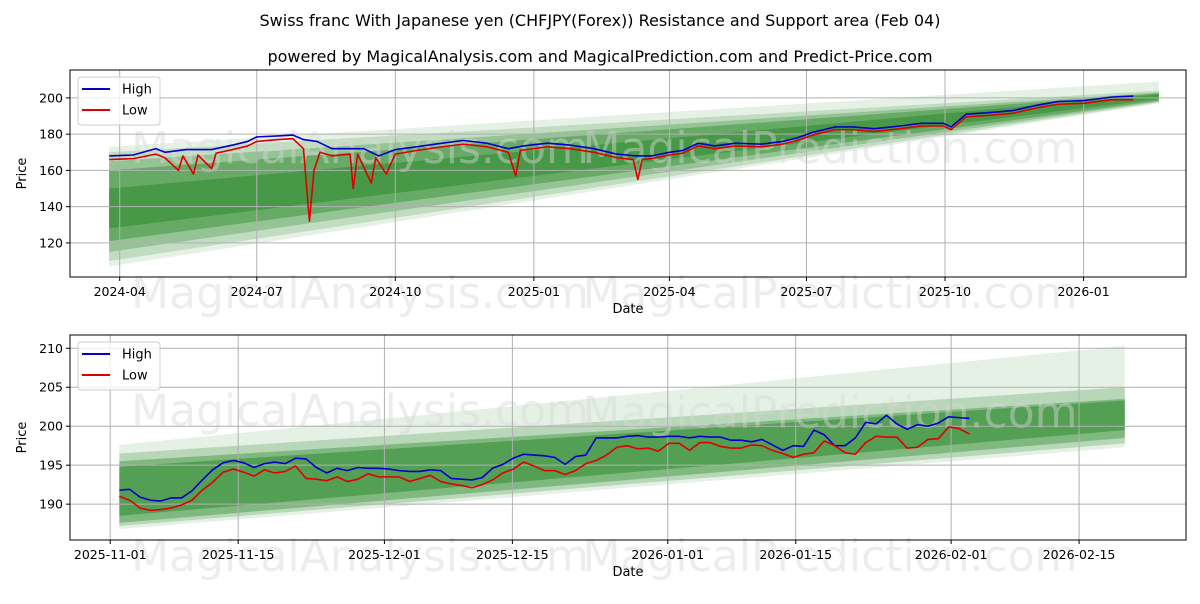 The width and height of the screenshot is (1200, 604). Describe the element at coordinates (51, 206) in the screenshot. I see `y-tick-label: 140` at that location.